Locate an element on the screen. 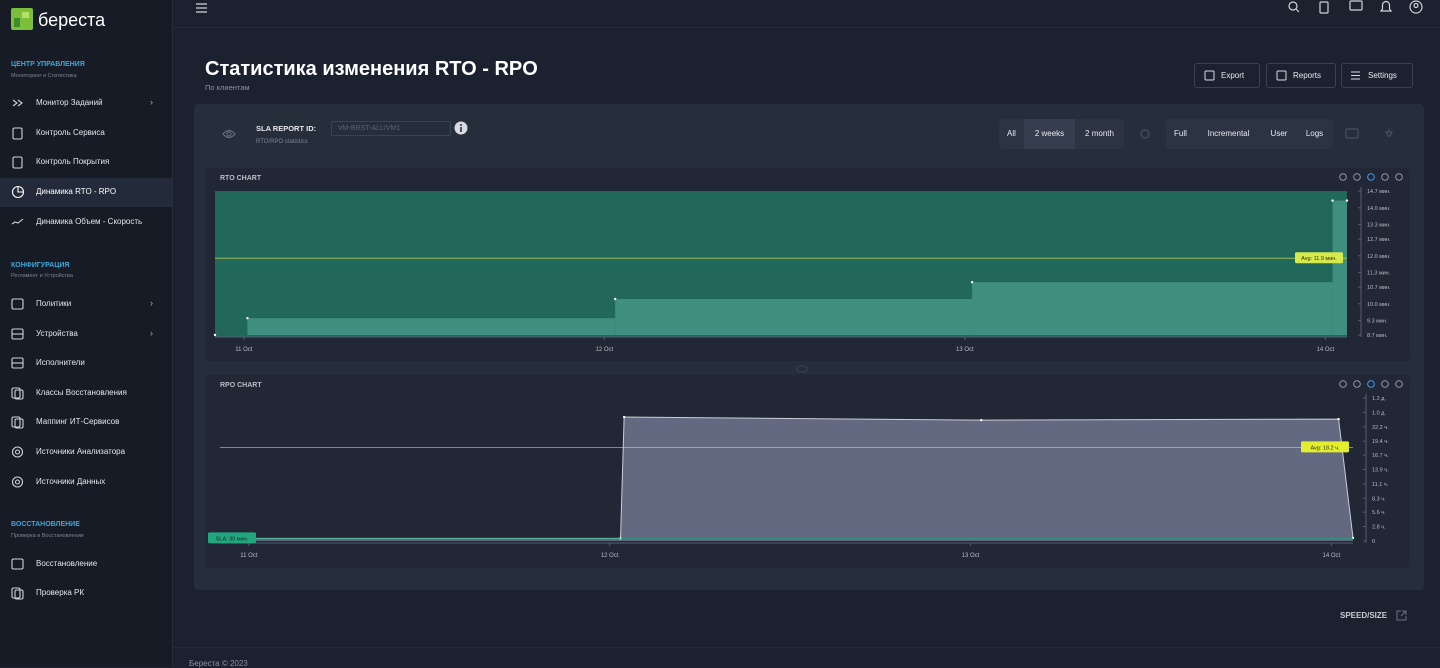 The width and height of the screenshot is (1440, 668). y-tick-label: 13.3 мин. is located at coordinates (1379, 226).